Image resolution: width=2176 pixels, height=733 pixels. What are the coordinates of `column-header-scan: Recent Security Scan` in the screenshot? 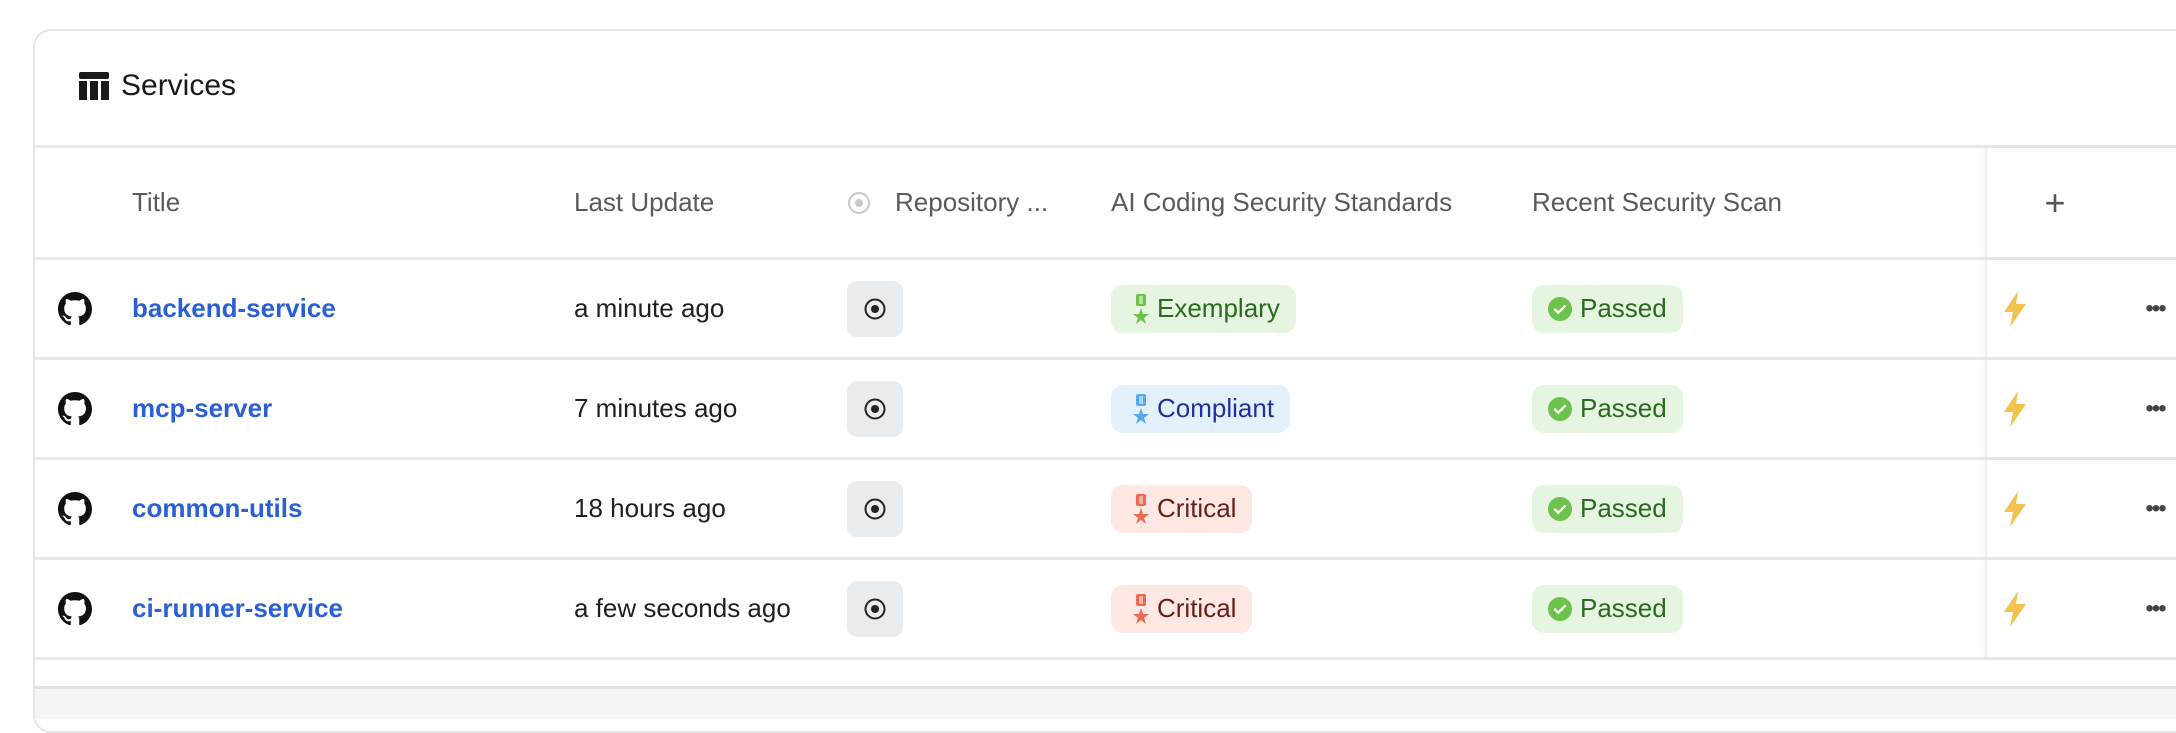 It's located at (1657, 202).